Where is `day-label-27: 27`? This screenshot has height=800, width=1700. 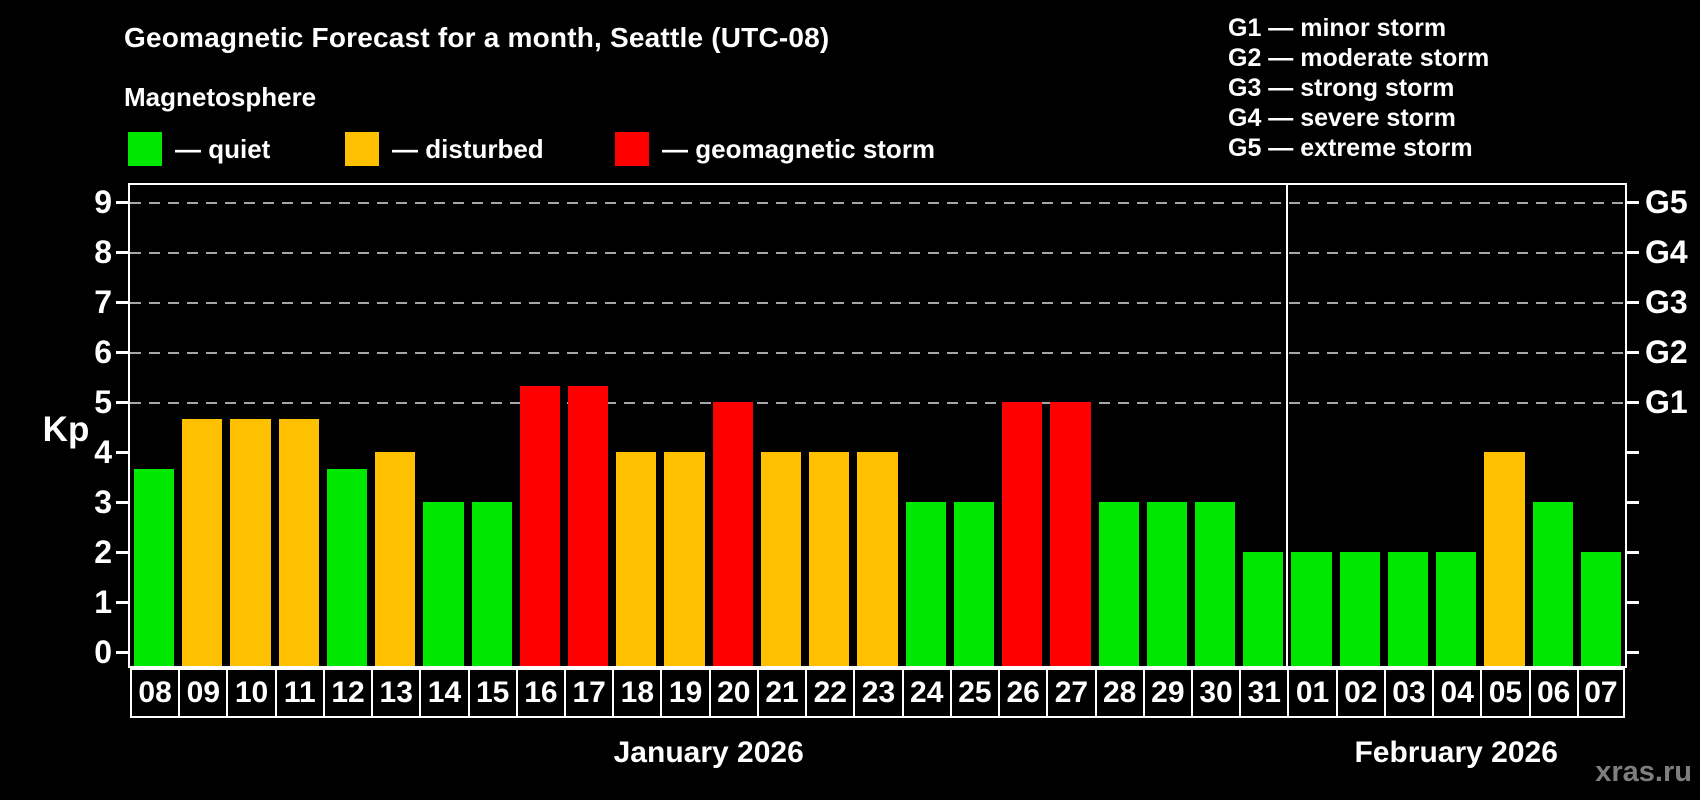
day-label-27: 27 is located at coordinates (1071, 693).